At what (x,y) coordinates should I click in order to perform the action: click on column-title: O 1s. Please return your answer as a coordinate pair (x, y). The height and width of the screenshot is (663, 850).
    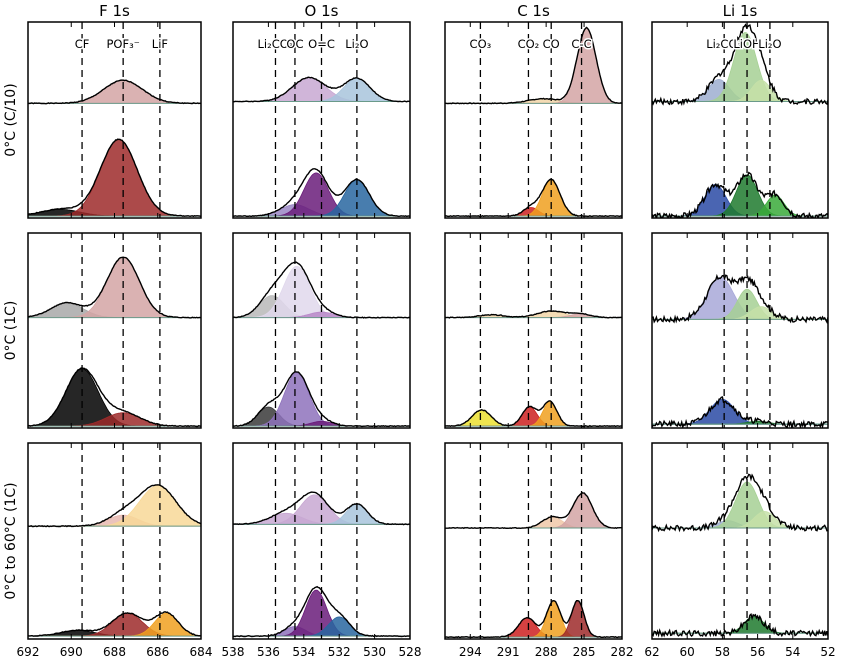
    Looking at the image, I should click on (322, 11).